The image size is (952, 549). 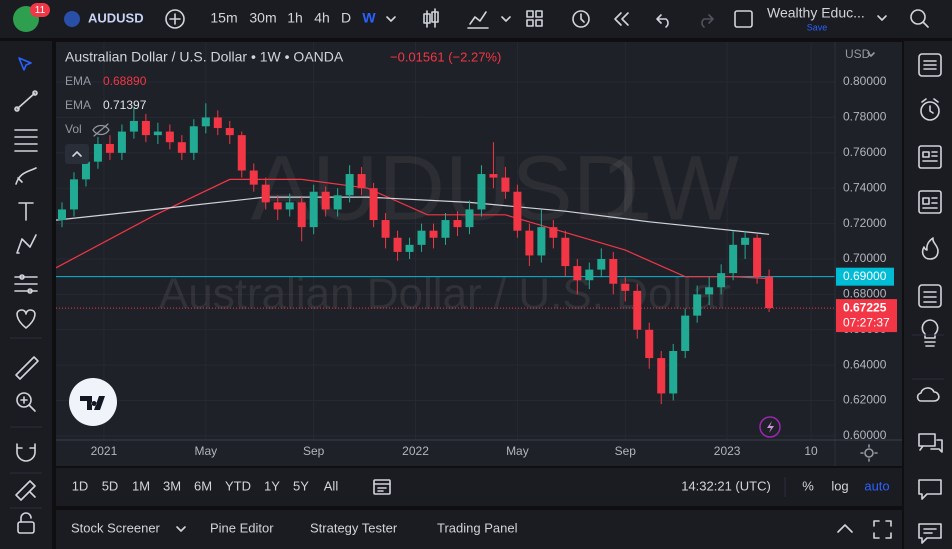 What do you see at coordinates (928, 357) in the screenshot?
I see `right-separators` at bounding box center [928, 357].